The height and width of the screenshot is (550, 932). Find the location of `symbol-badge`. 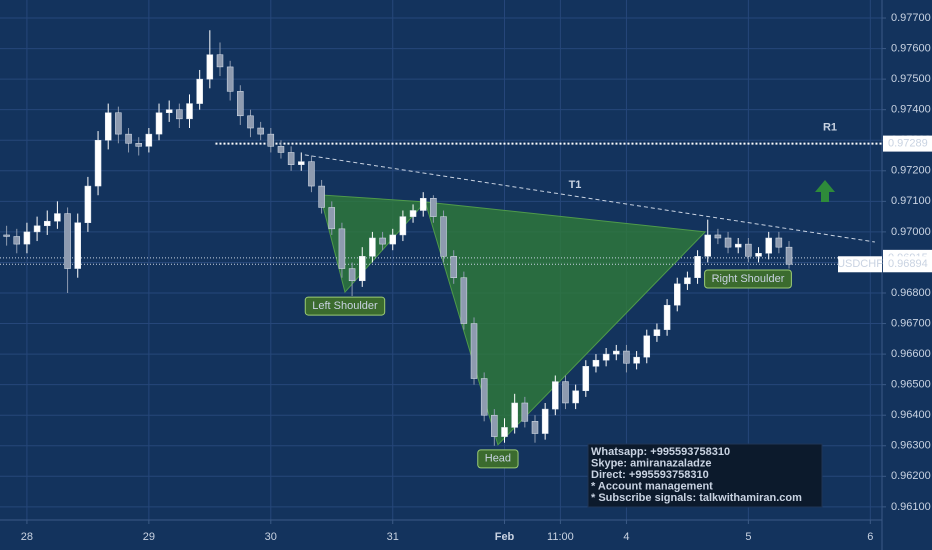

symbol-badge is located at coordinates (860, 264).